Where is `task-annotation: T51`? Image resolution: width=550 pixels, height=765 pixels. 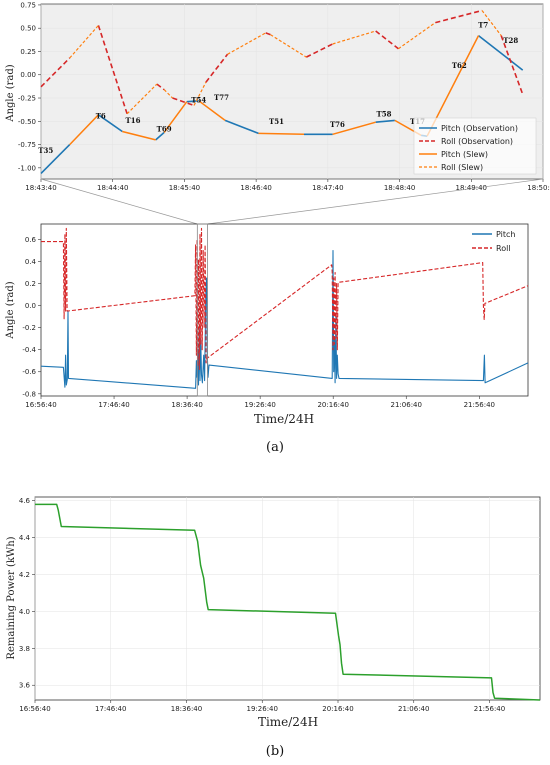 task-annotation: T51 is located at coordinates (276, 121).